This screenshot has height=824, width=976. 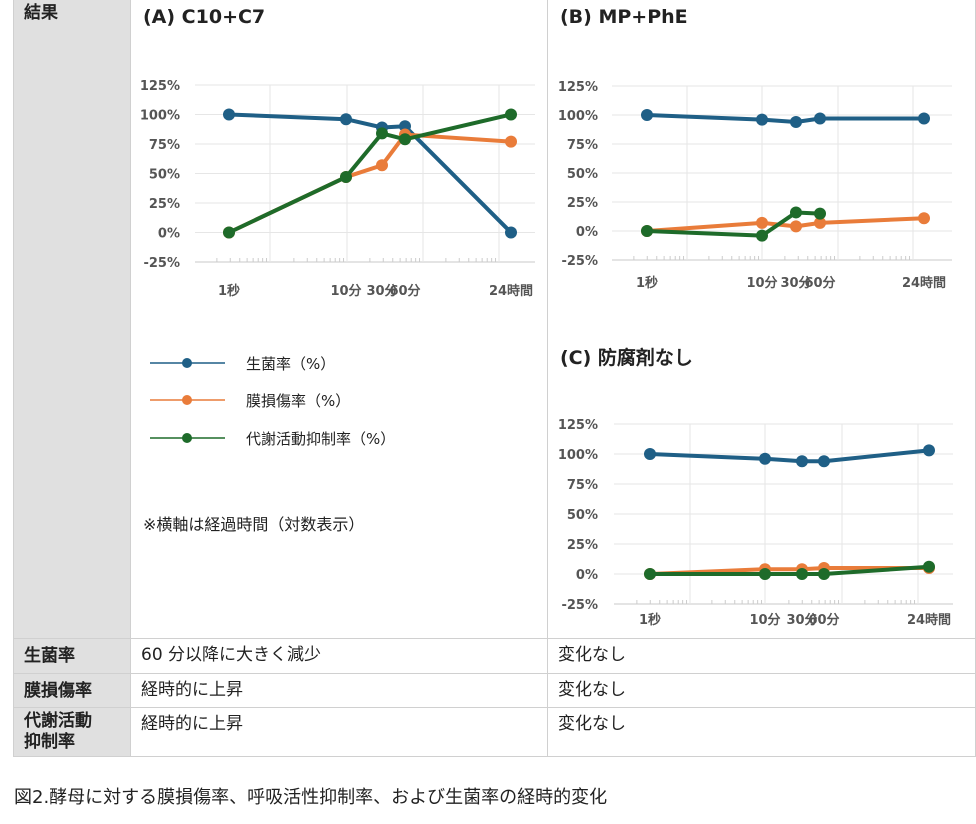 What do you see at coordinates (41, 13) in the screenshot?
I see `result-header-label: 結果` at bounding box center [41, 13].